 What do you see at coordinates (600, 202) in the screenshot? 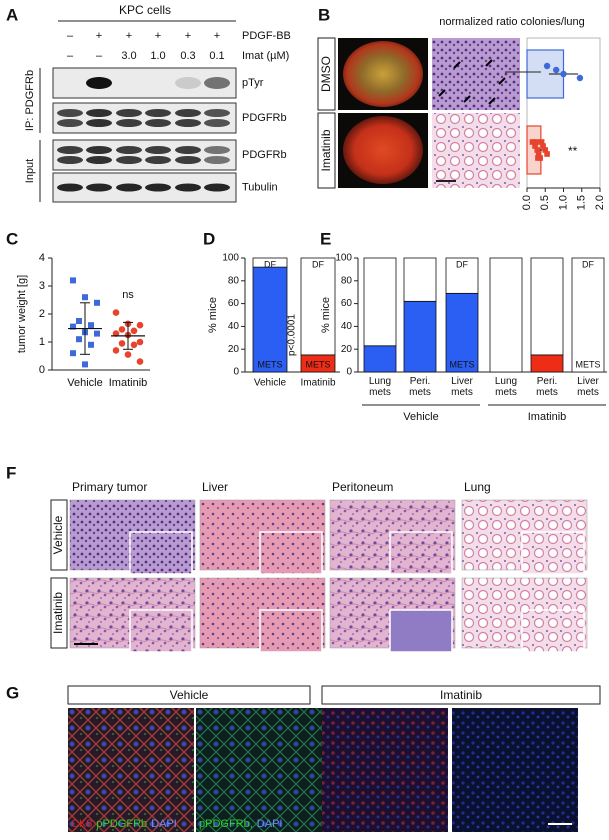
I see `x-tick-label: 2.0` at bounding box center [600, 202].